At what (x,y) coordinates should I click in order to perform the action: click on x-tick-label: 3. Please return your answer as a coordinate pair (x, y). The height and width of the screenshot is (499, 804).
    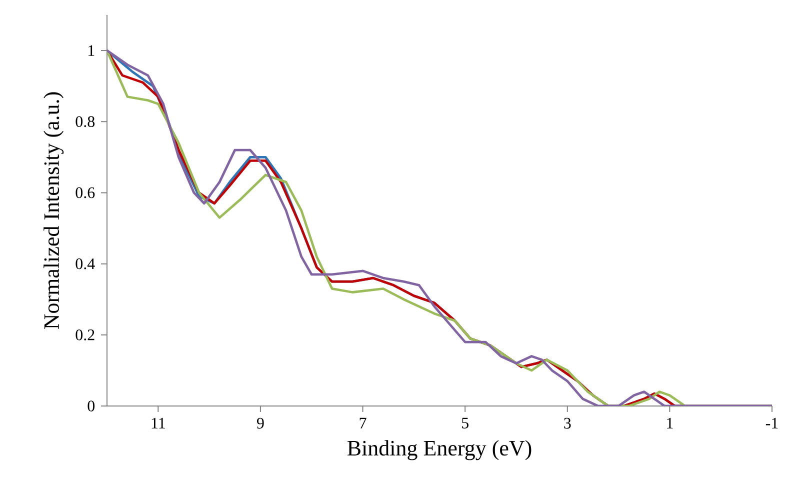
    Looking at the image, I should click on (567, 423).